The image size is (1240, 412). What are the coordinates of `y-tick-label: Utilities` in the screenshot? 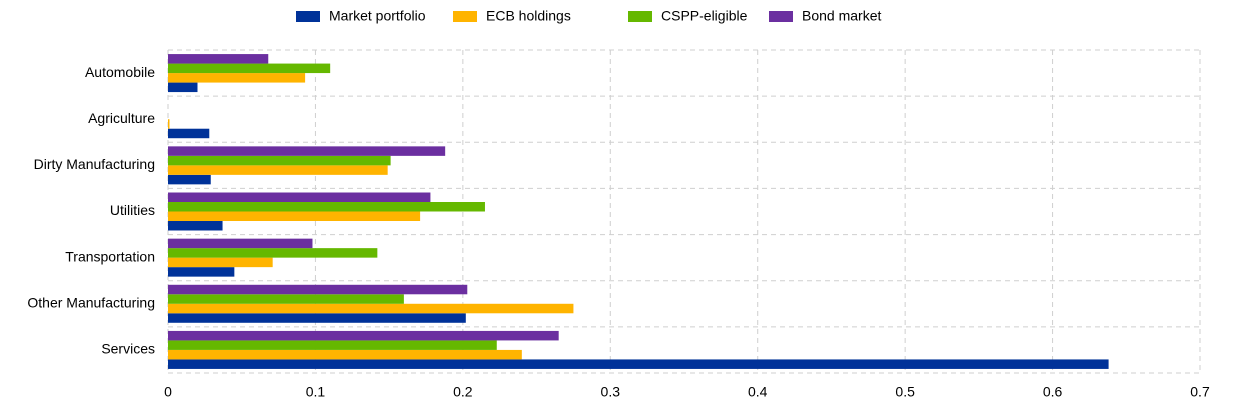 It's located at (132, 210).